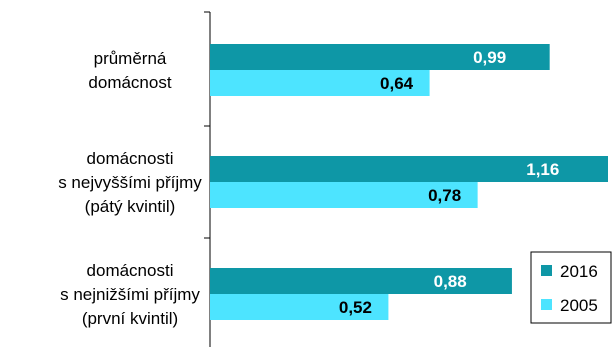 The height and width of the screenshot is (347, 614). Describe the element at coordinates (129, 82) in the screenshot. I see `category-label-0-line-1: domácnost` at that location.